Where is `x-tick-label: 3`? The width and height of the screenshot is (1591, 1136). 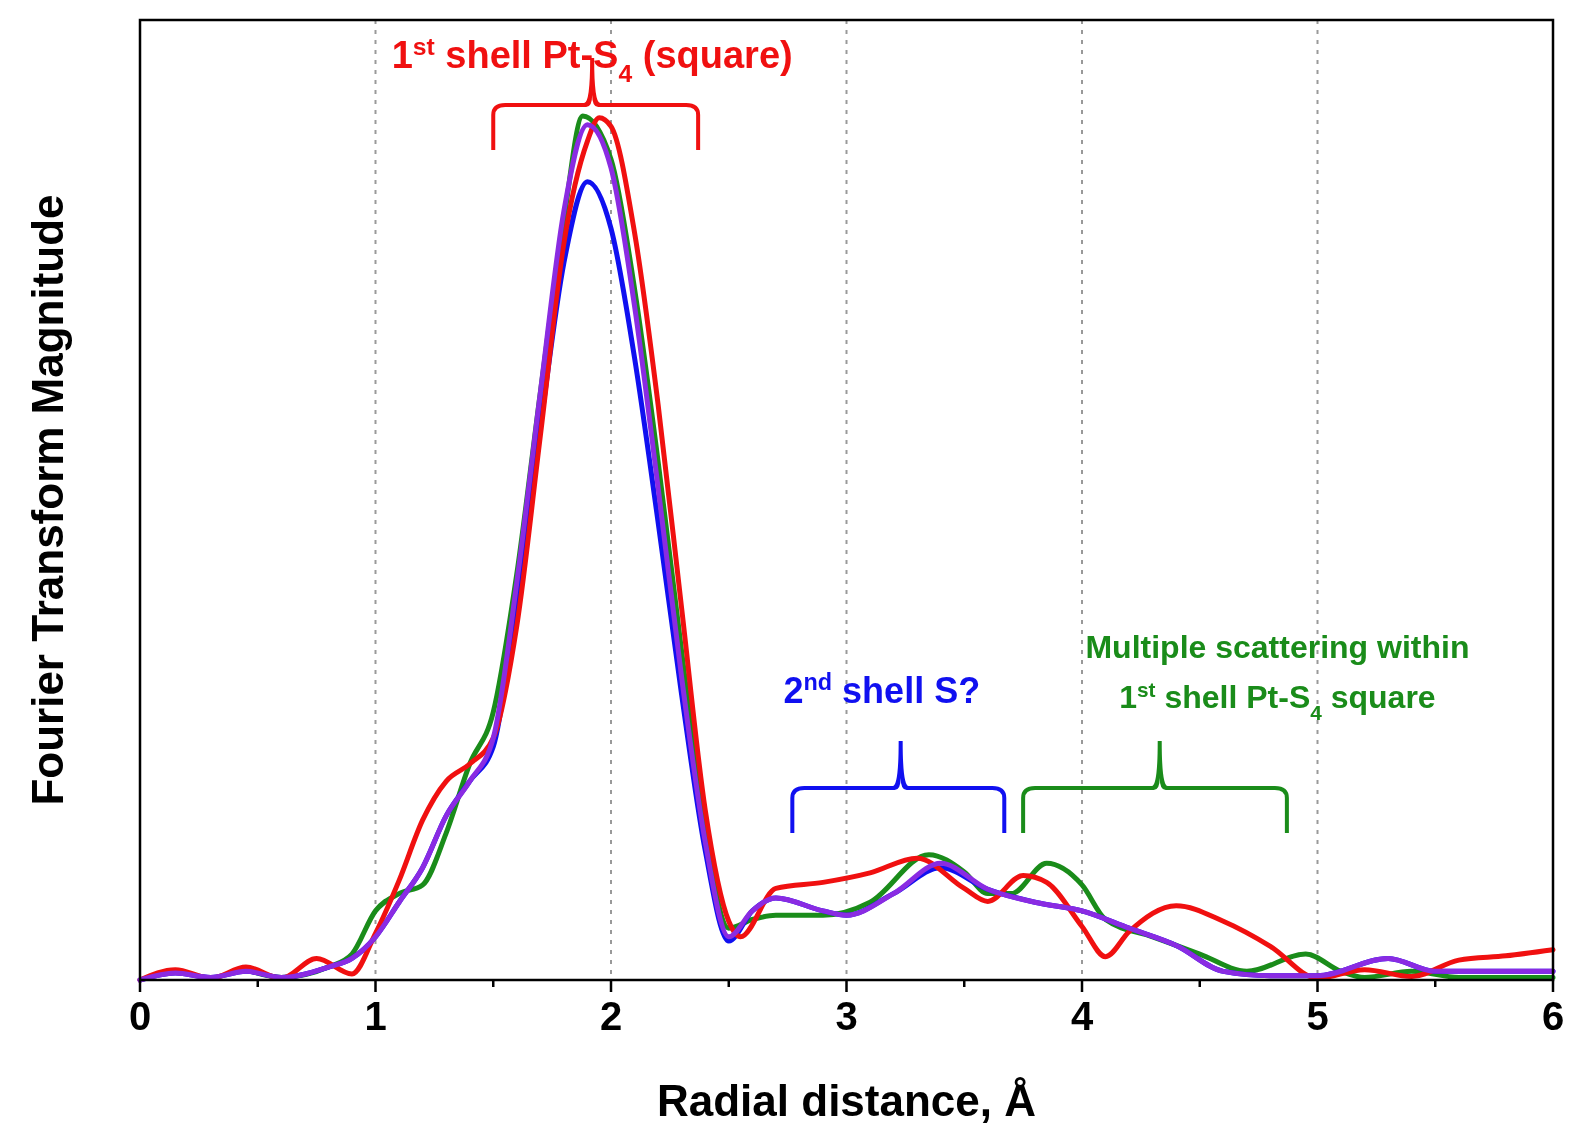
x-tick-label: 3 is located at coordinates (846, 1016).